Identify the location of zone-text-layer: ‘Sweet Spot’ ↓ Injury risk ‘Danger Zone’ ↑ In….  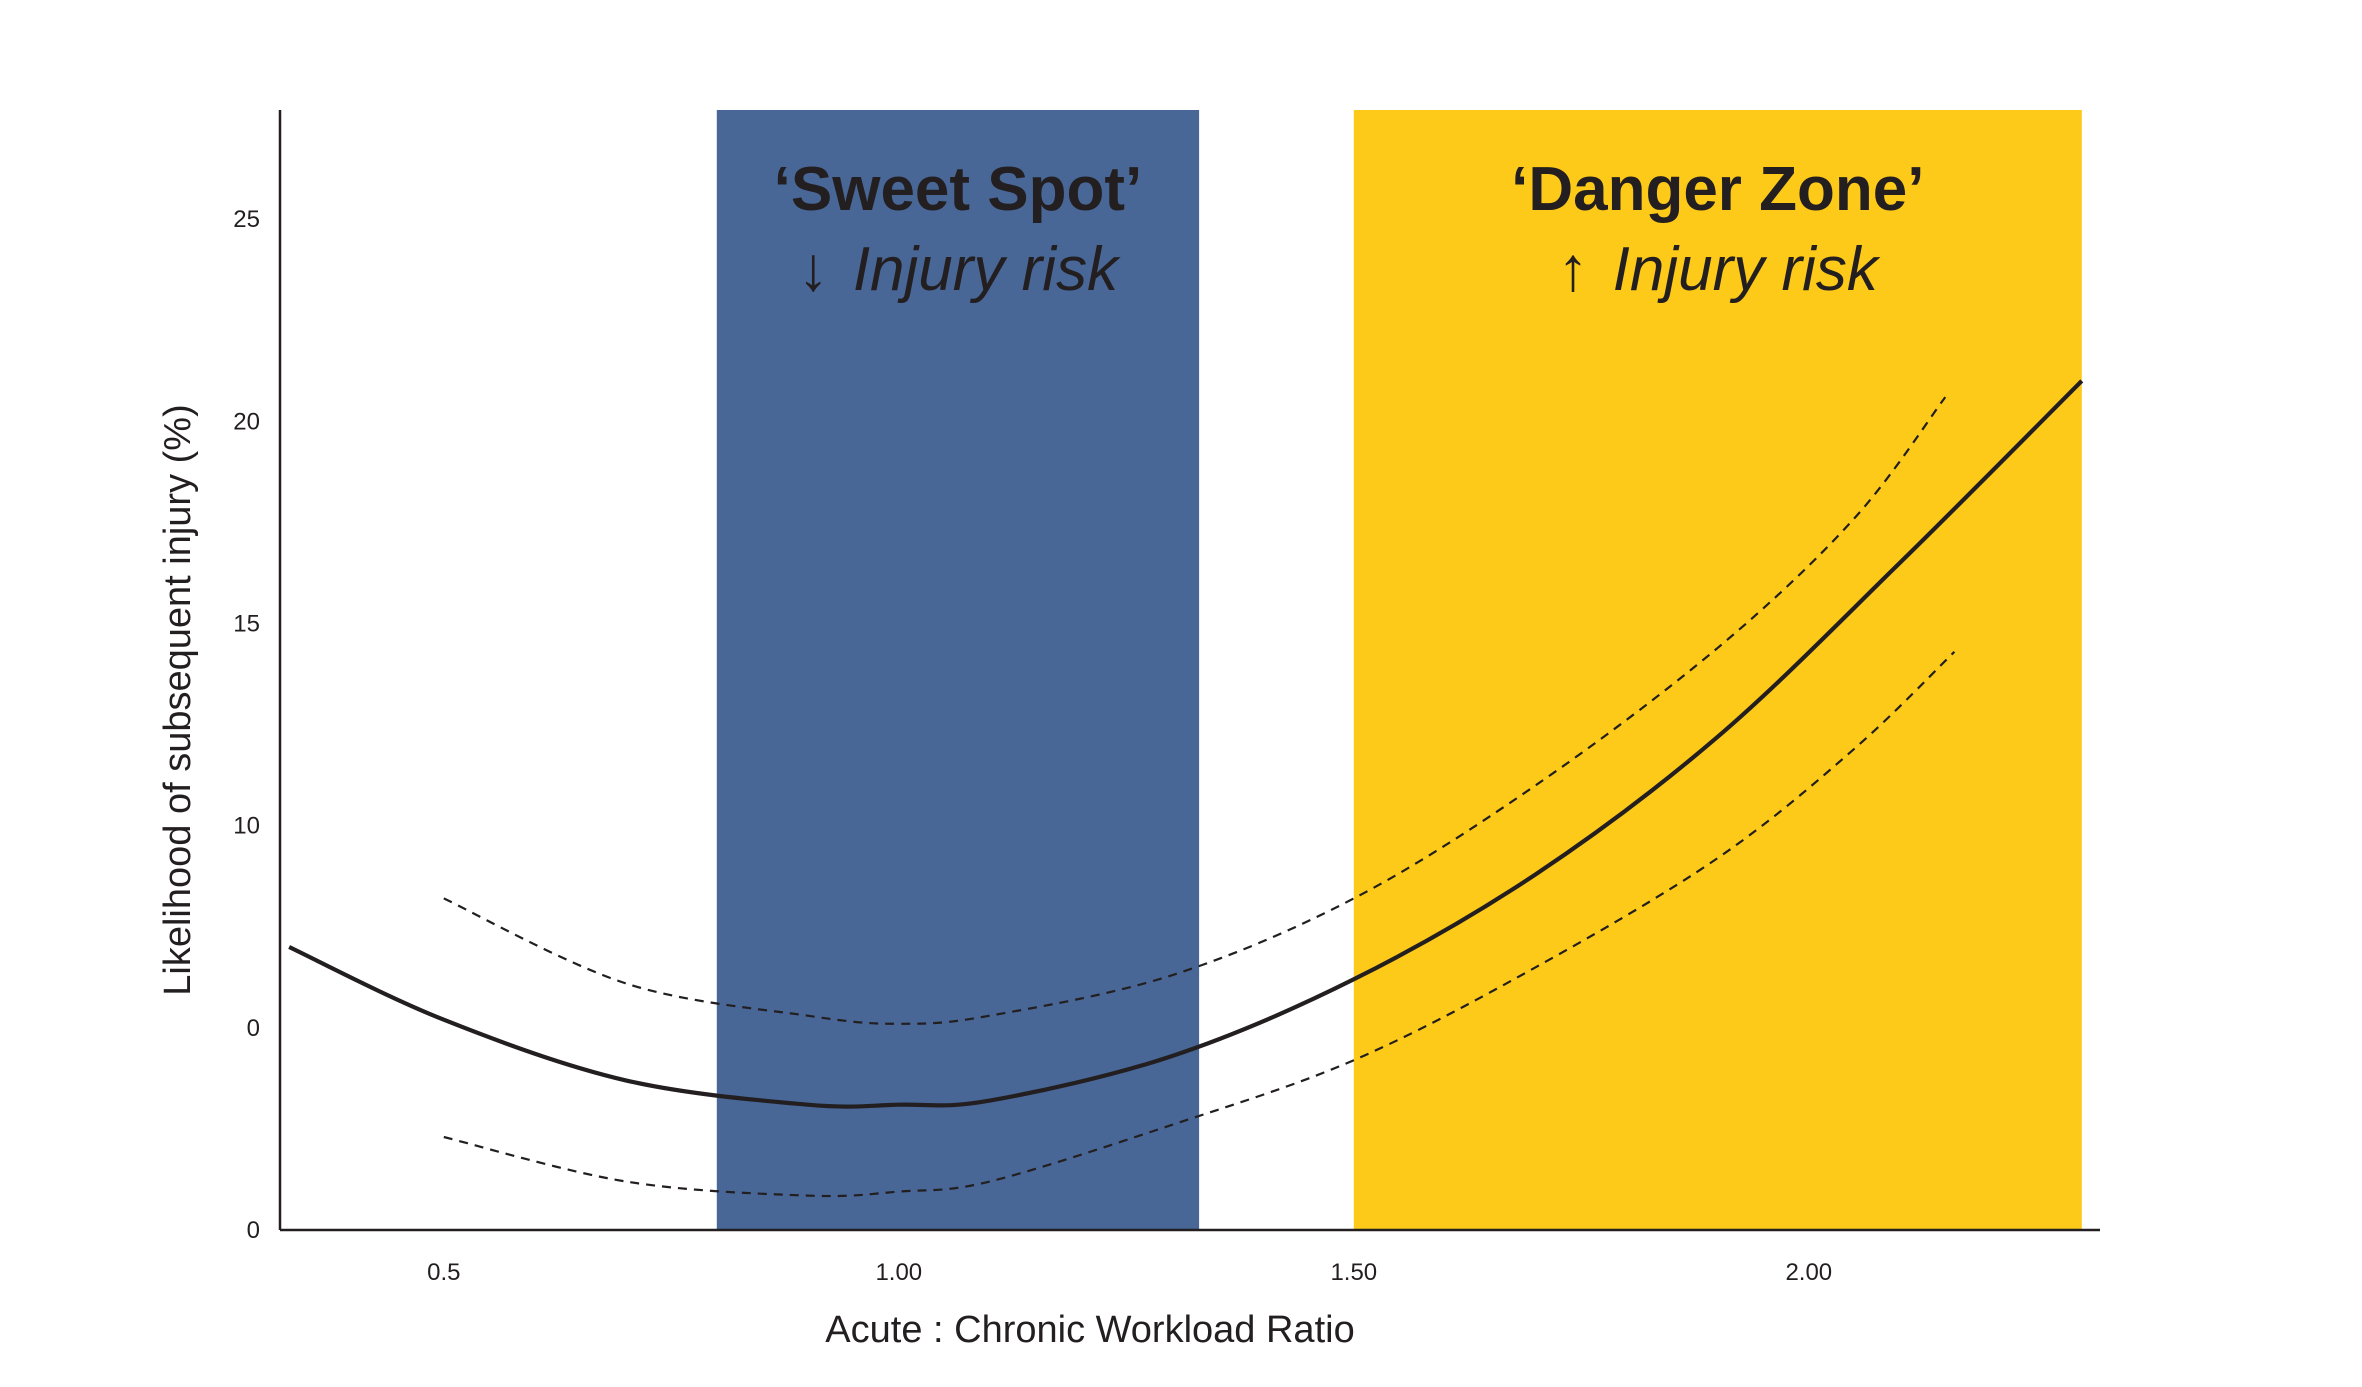
(1349, 229).